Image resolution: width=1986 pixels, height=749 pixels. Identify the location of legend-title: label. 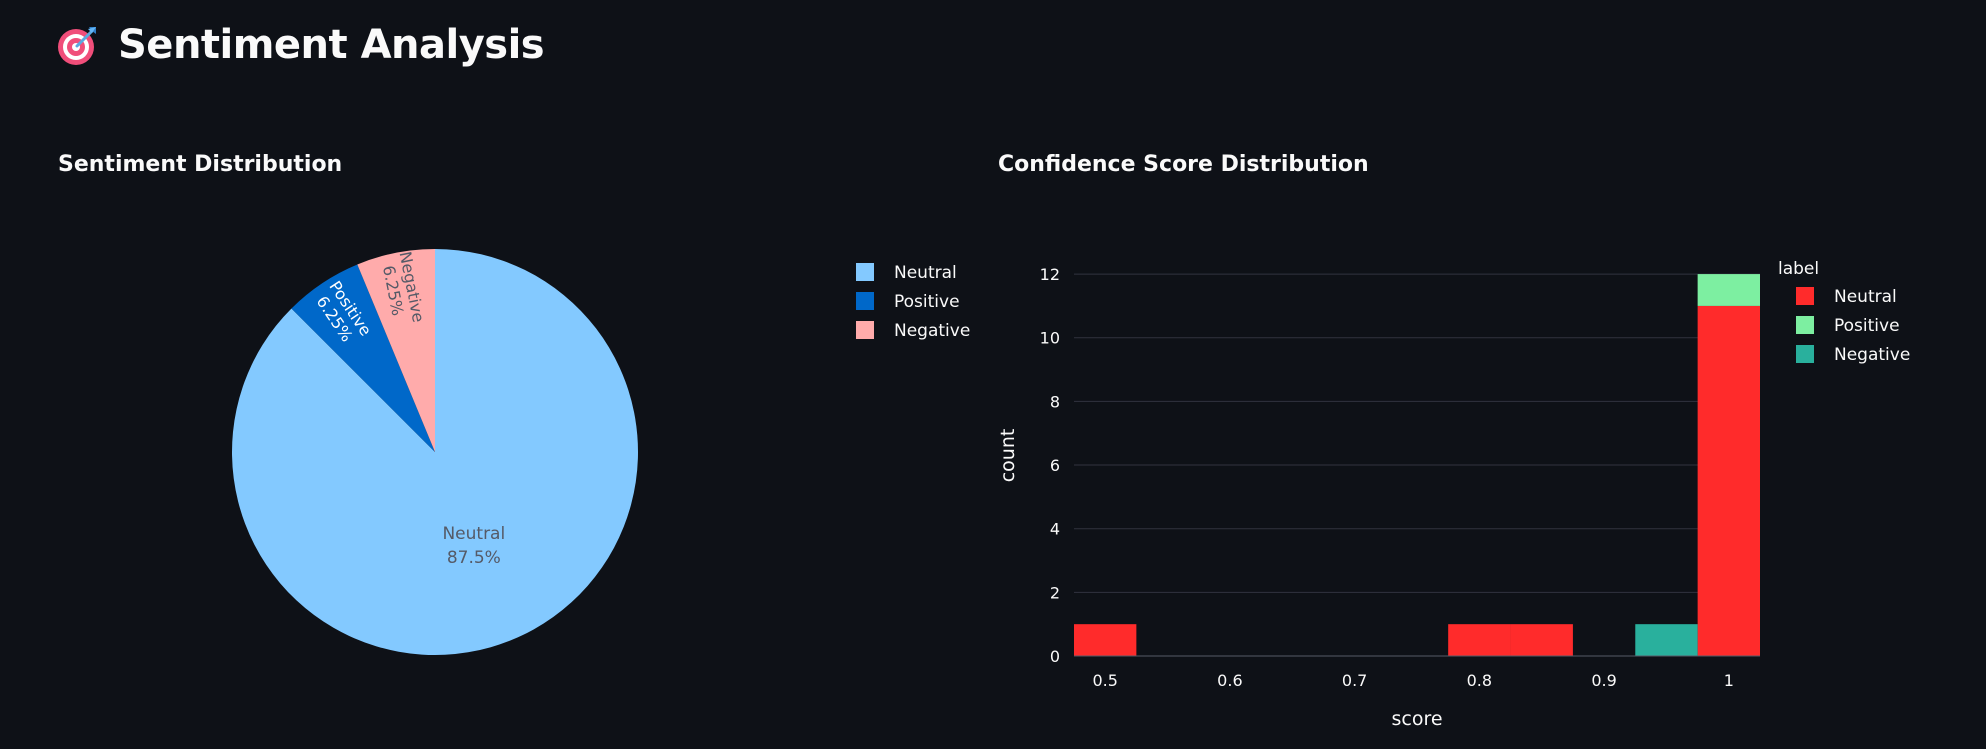
(1798, 269).